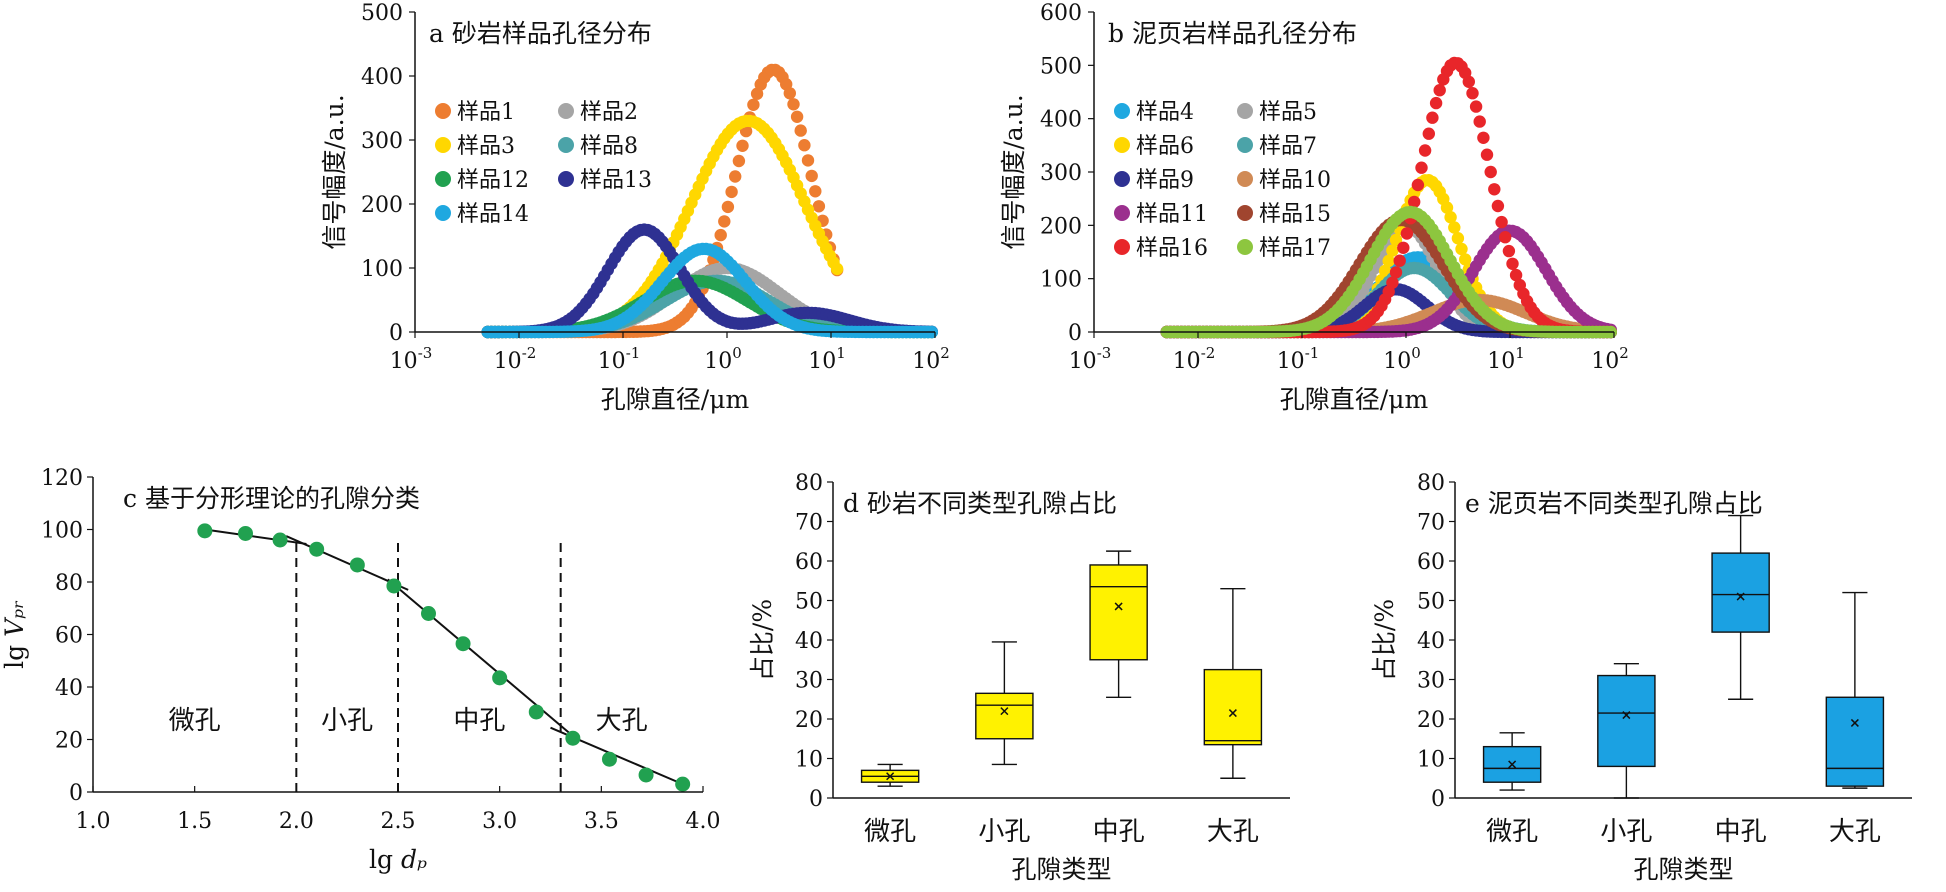 The image size is (1946, 892). What do you see at coordinates (515, 359) in the screenshot?
I see `x-tick-label: 10⁻²` at bounding box center [515, 359].